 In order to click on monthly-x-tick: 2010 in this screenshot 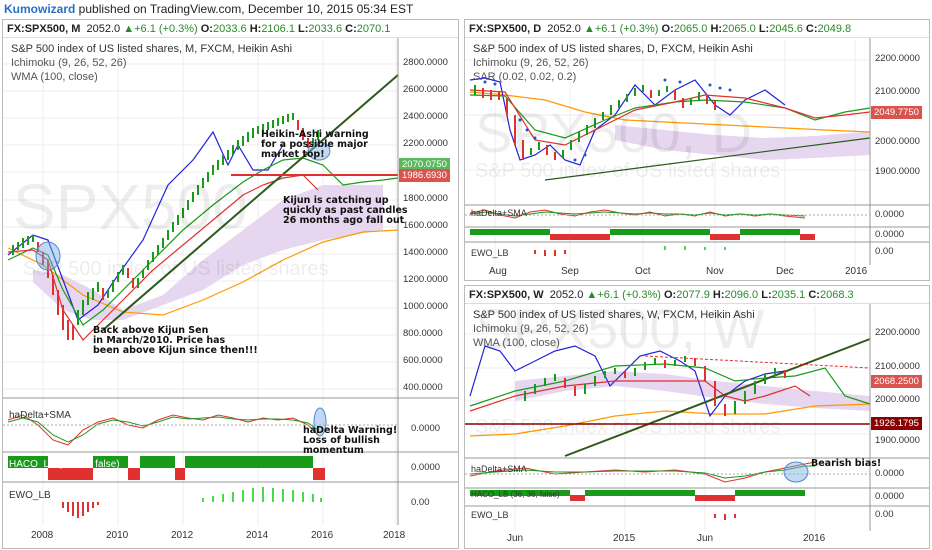, I will do `click(117, 535)`.